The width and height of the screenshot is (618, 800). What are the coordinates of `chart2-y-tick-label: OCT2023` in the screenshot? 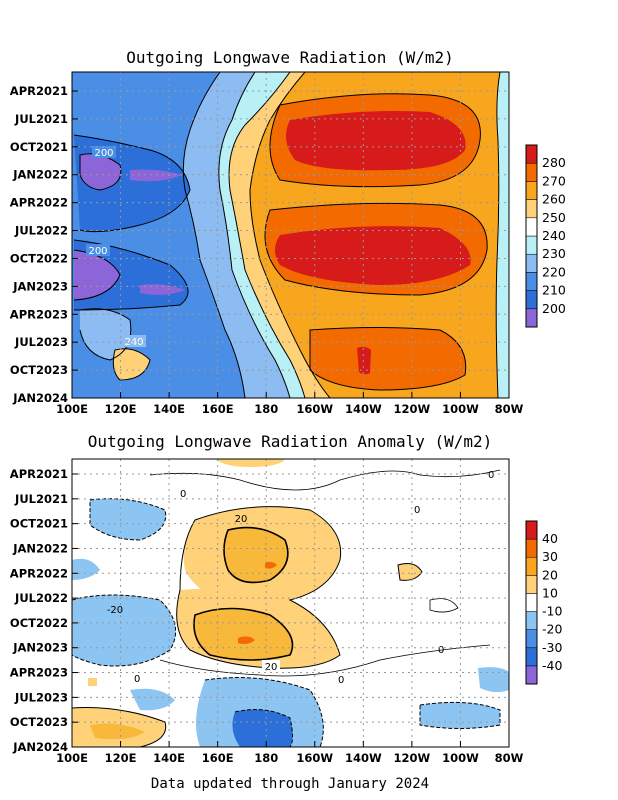 It's located at (39, 722).